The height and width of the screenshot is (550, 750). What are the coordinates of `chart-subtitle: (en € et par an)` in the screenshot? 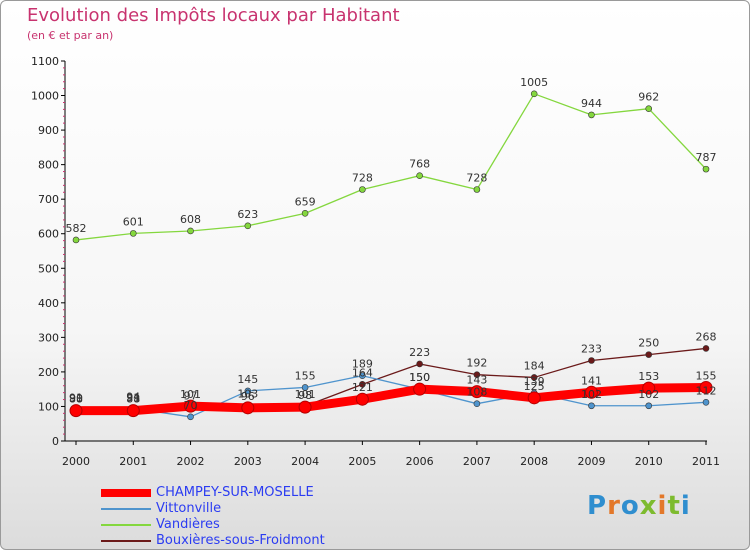 It's located at (70, 35).